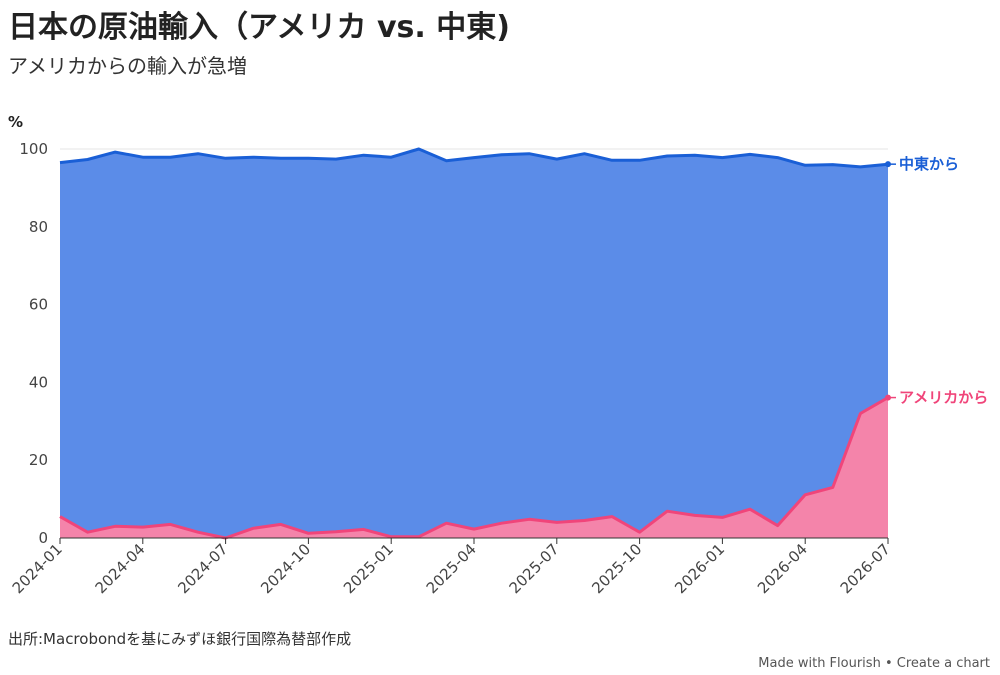 This screenshot has height=675, width=1000. Describe the element at coordinates (943, 398) in the screenshot. I see `america-series-label: アメリカから` at that location.